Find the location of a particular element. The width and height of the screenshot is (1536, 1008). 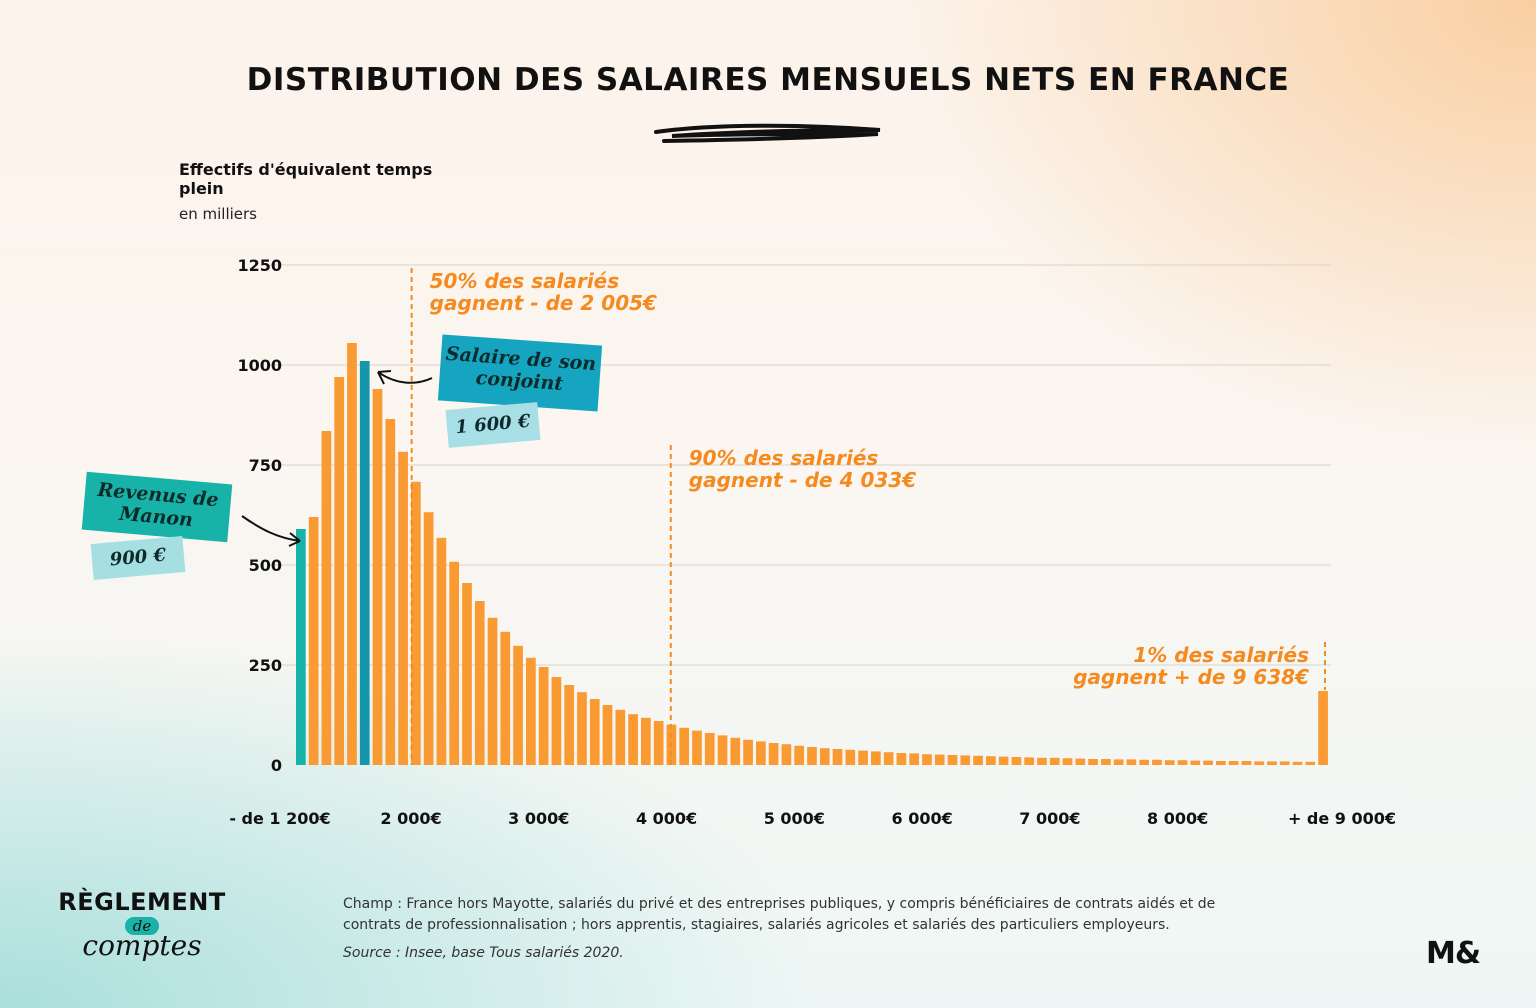

x-tick-label: + de 9 000€ is located at coordinates (1342, 818).